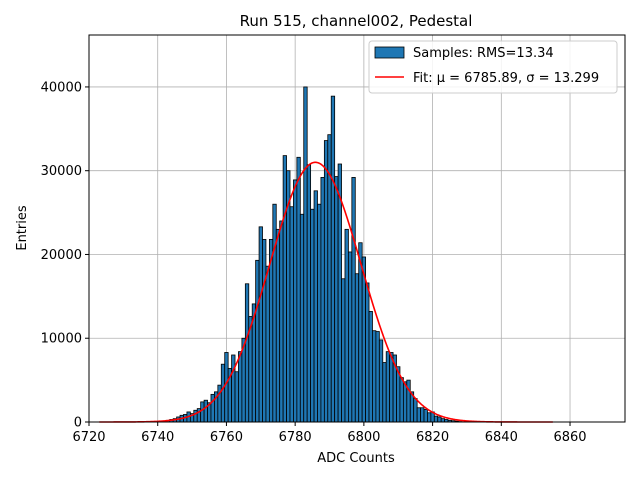  I want to click on x-tick-label: 6860, so click(569, 437).